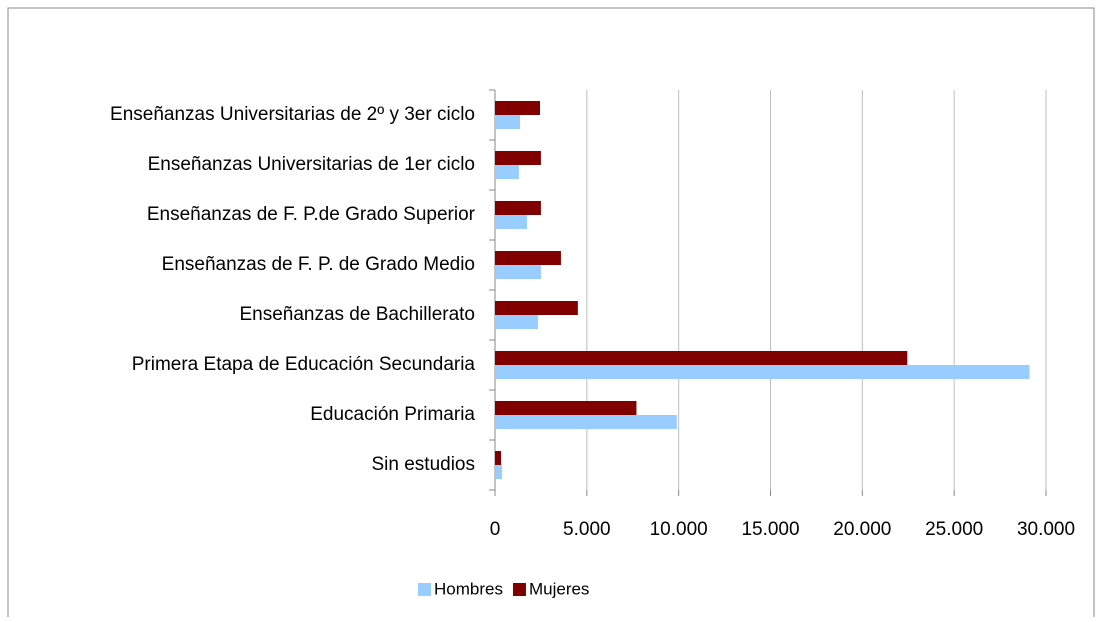 This screenshot has height=622, width=1102. Describe the element at coordinates (954, 529) in the screenshot. I see `x-tick-label: 25.000` at that location.